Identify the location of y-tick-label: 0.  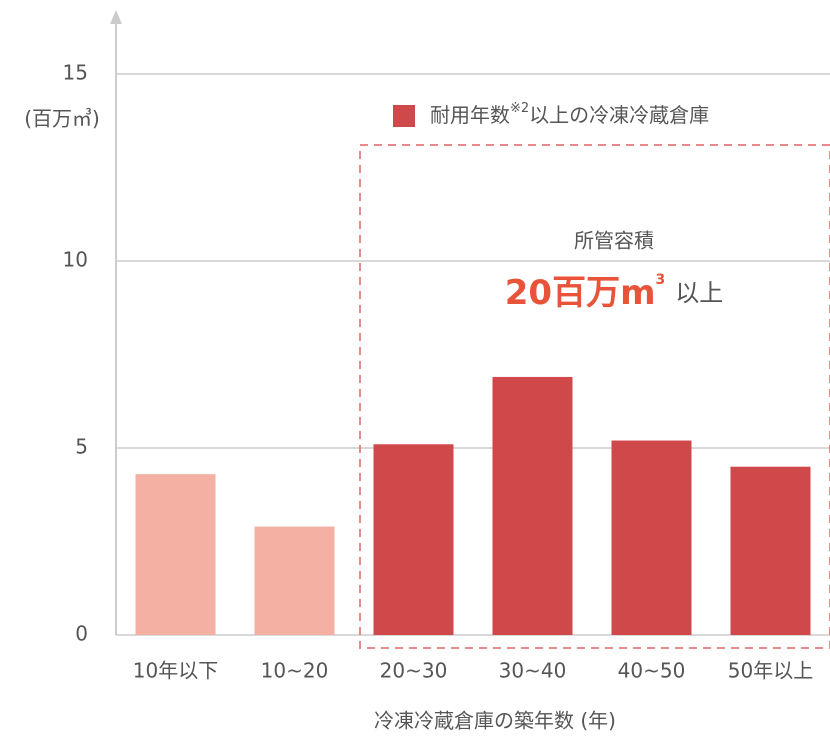
(81, 634).